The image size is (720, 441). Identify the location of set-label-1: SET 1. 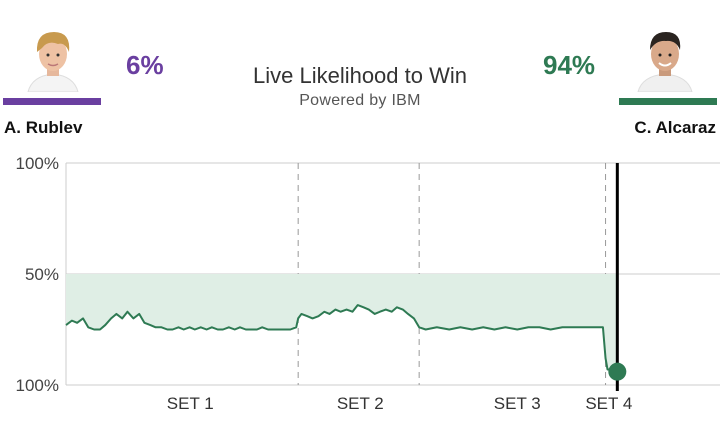
(190, 403).